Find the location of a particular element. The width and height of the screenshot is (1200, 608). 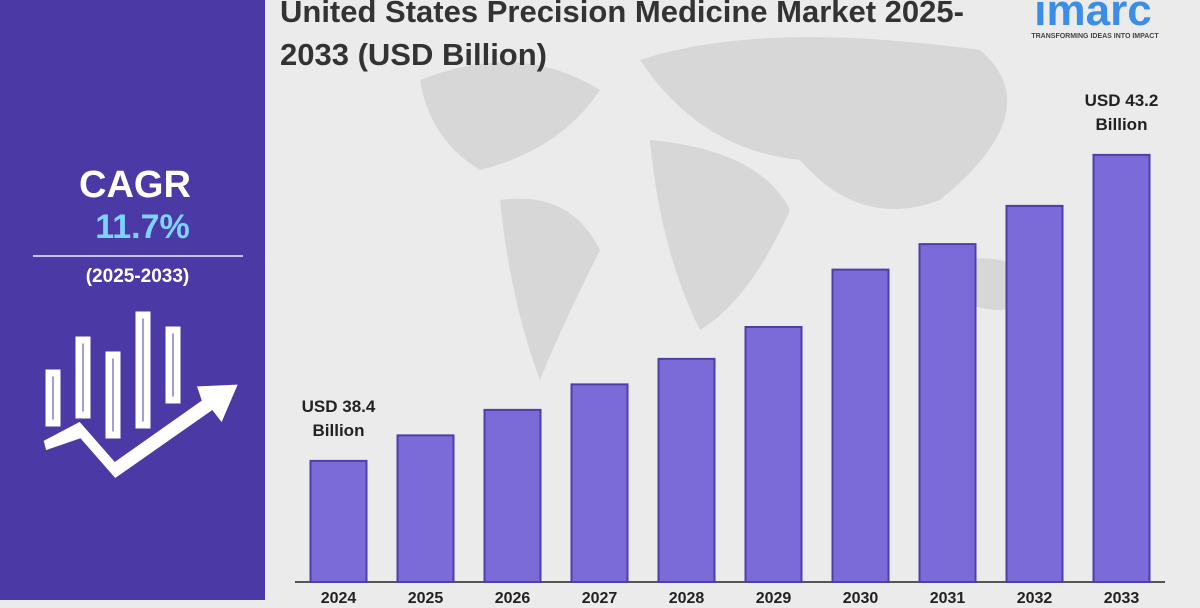

x-tick-label: 2026 is located at coordinates (512, 598).